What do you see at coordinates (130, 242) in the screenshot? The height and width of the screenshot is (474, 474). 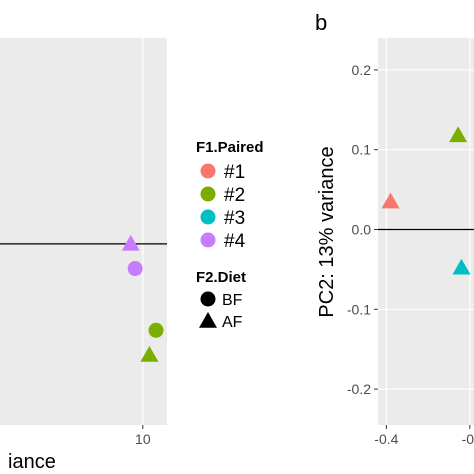 I see `panel-a-point-g4-af` at bounding box center [130, 242].